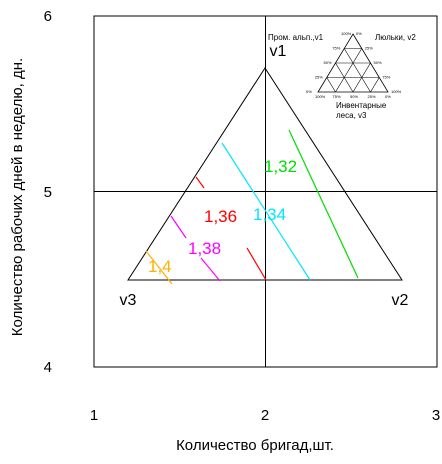 Image resolution: width=442 pixels, height=464 pixels. What do you see at coordinates (319, 77) in the screenshot?
I see `inset-scale-left-3: 25%` at bounding box center [319, 77].